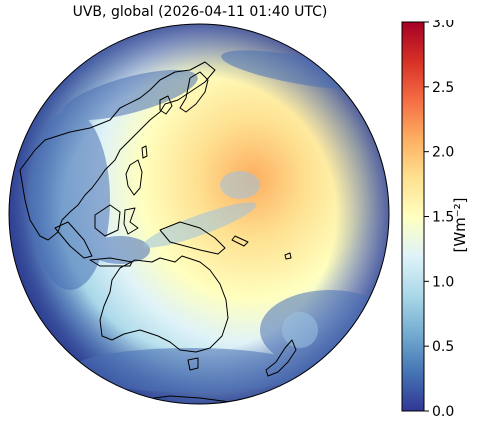 This screenshot has width=480, height=427. What do you see at coordinates (288, 256) in the screenshot?
I see `coastline-fiji` at bounding box center [288, 256].